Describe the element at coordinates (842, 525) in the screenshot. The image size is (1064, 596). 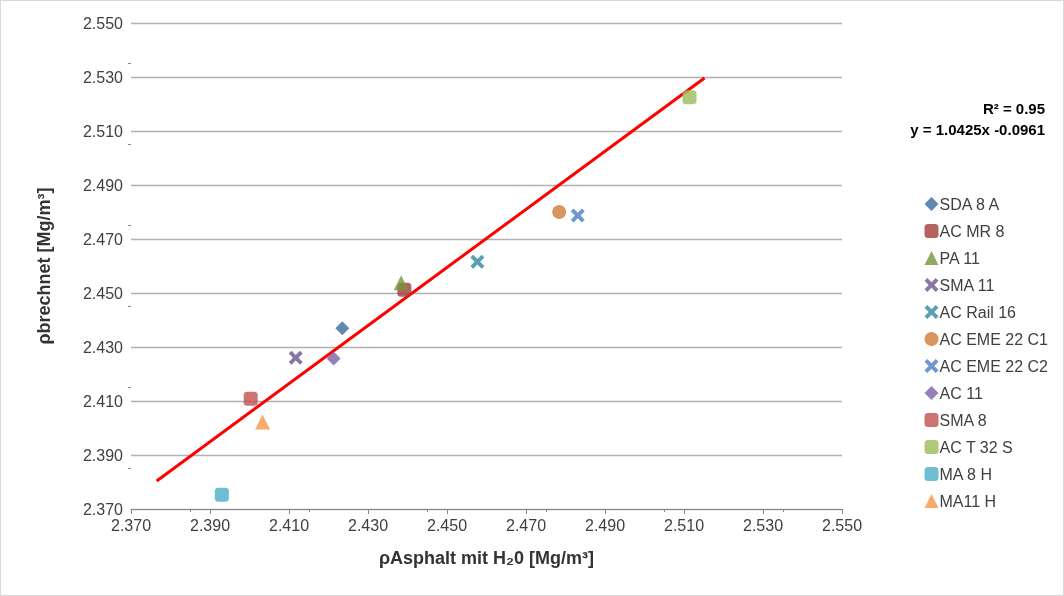
I see `x-tick-label: 2.550` at that location.